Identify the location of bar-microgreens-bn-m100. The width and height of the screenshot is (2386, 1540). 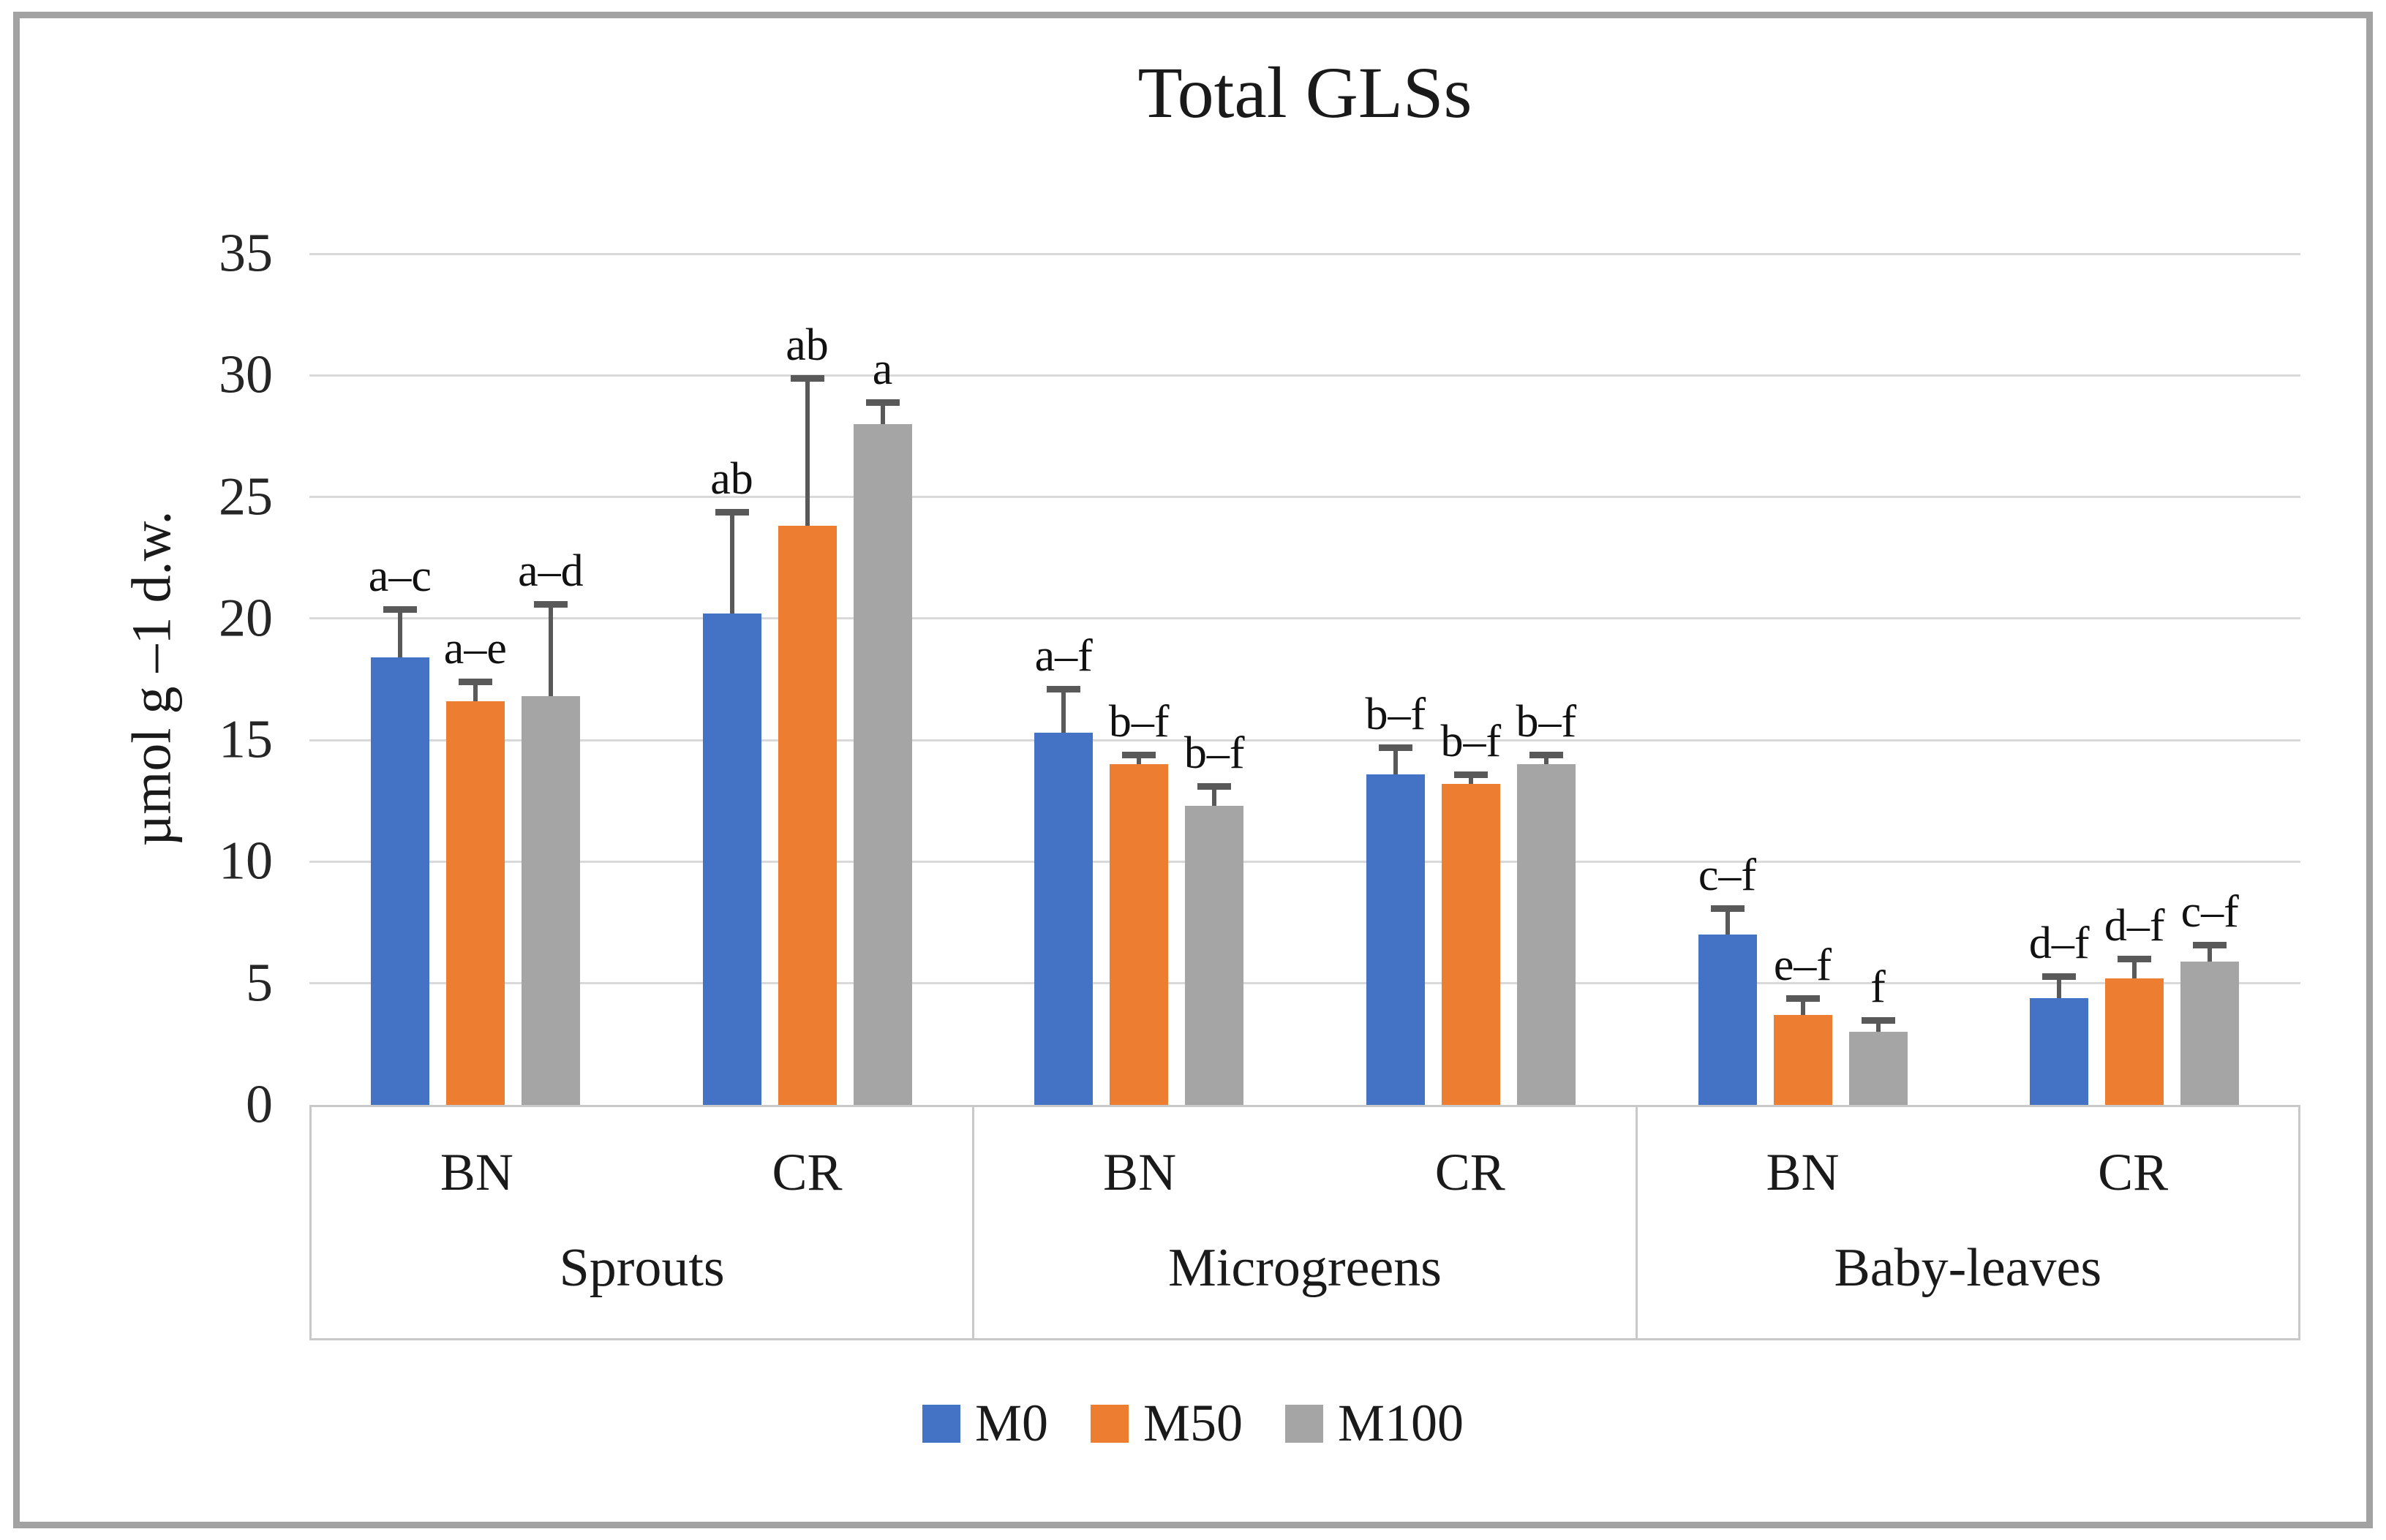
(1214, 955).